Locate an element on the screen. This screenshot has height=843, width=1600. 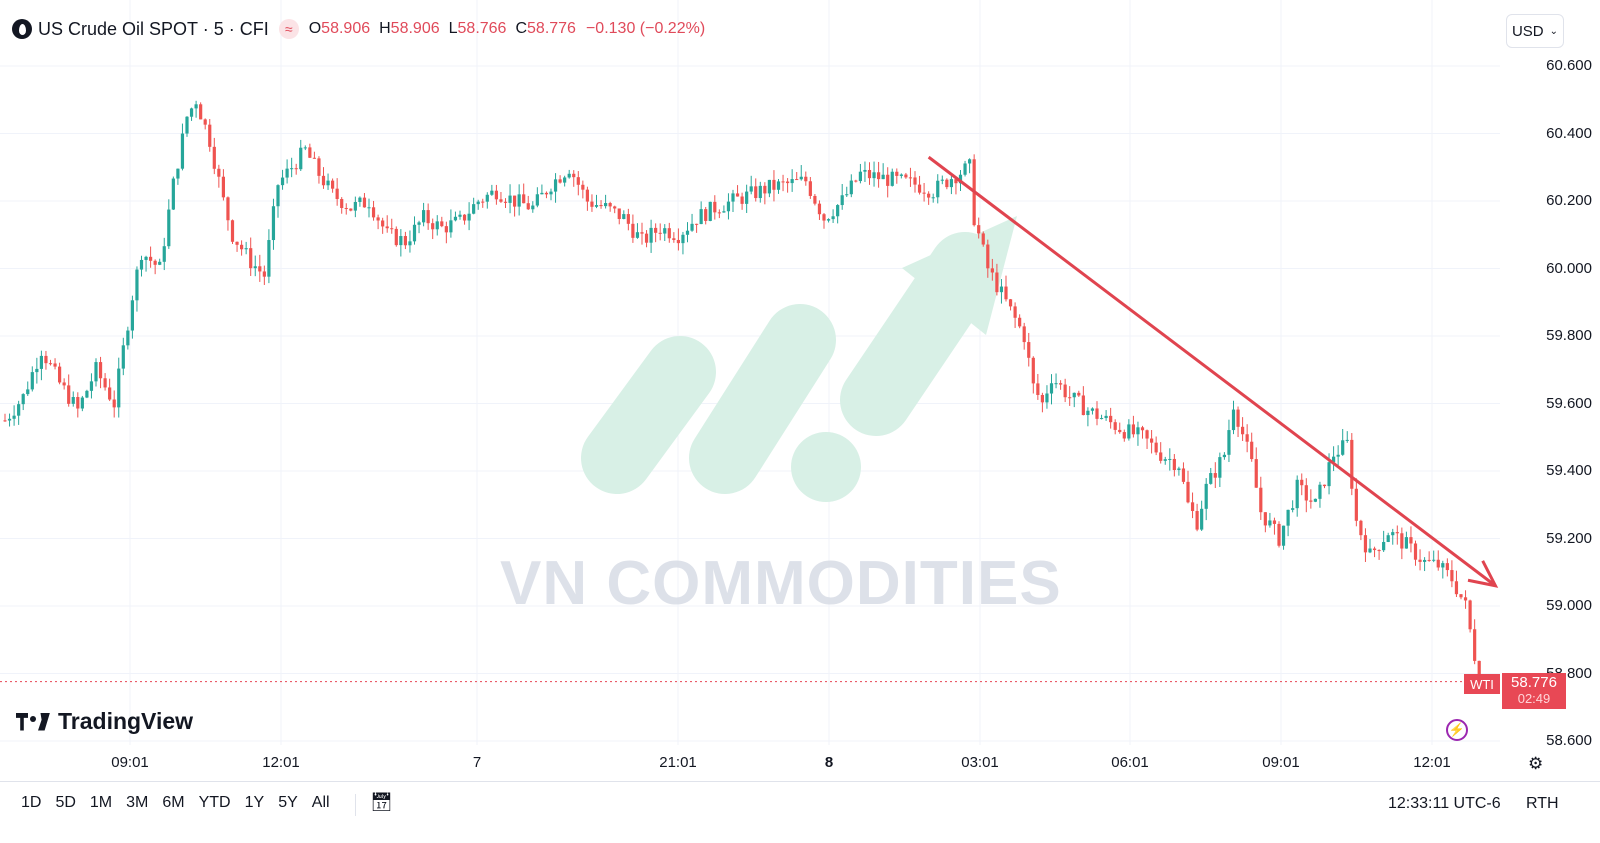
range-button-1m: 1M is located at coordinates (101, 802).